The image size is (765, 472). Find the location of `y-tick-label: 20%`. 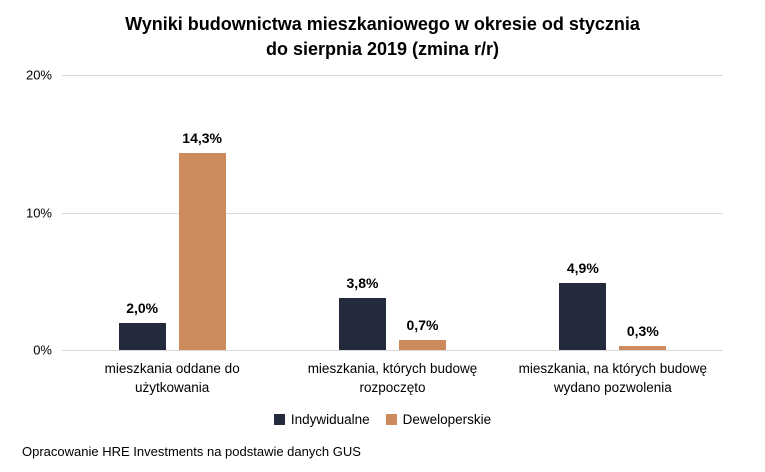

y-tick-label: 20% is located at coordinates (38, 75).